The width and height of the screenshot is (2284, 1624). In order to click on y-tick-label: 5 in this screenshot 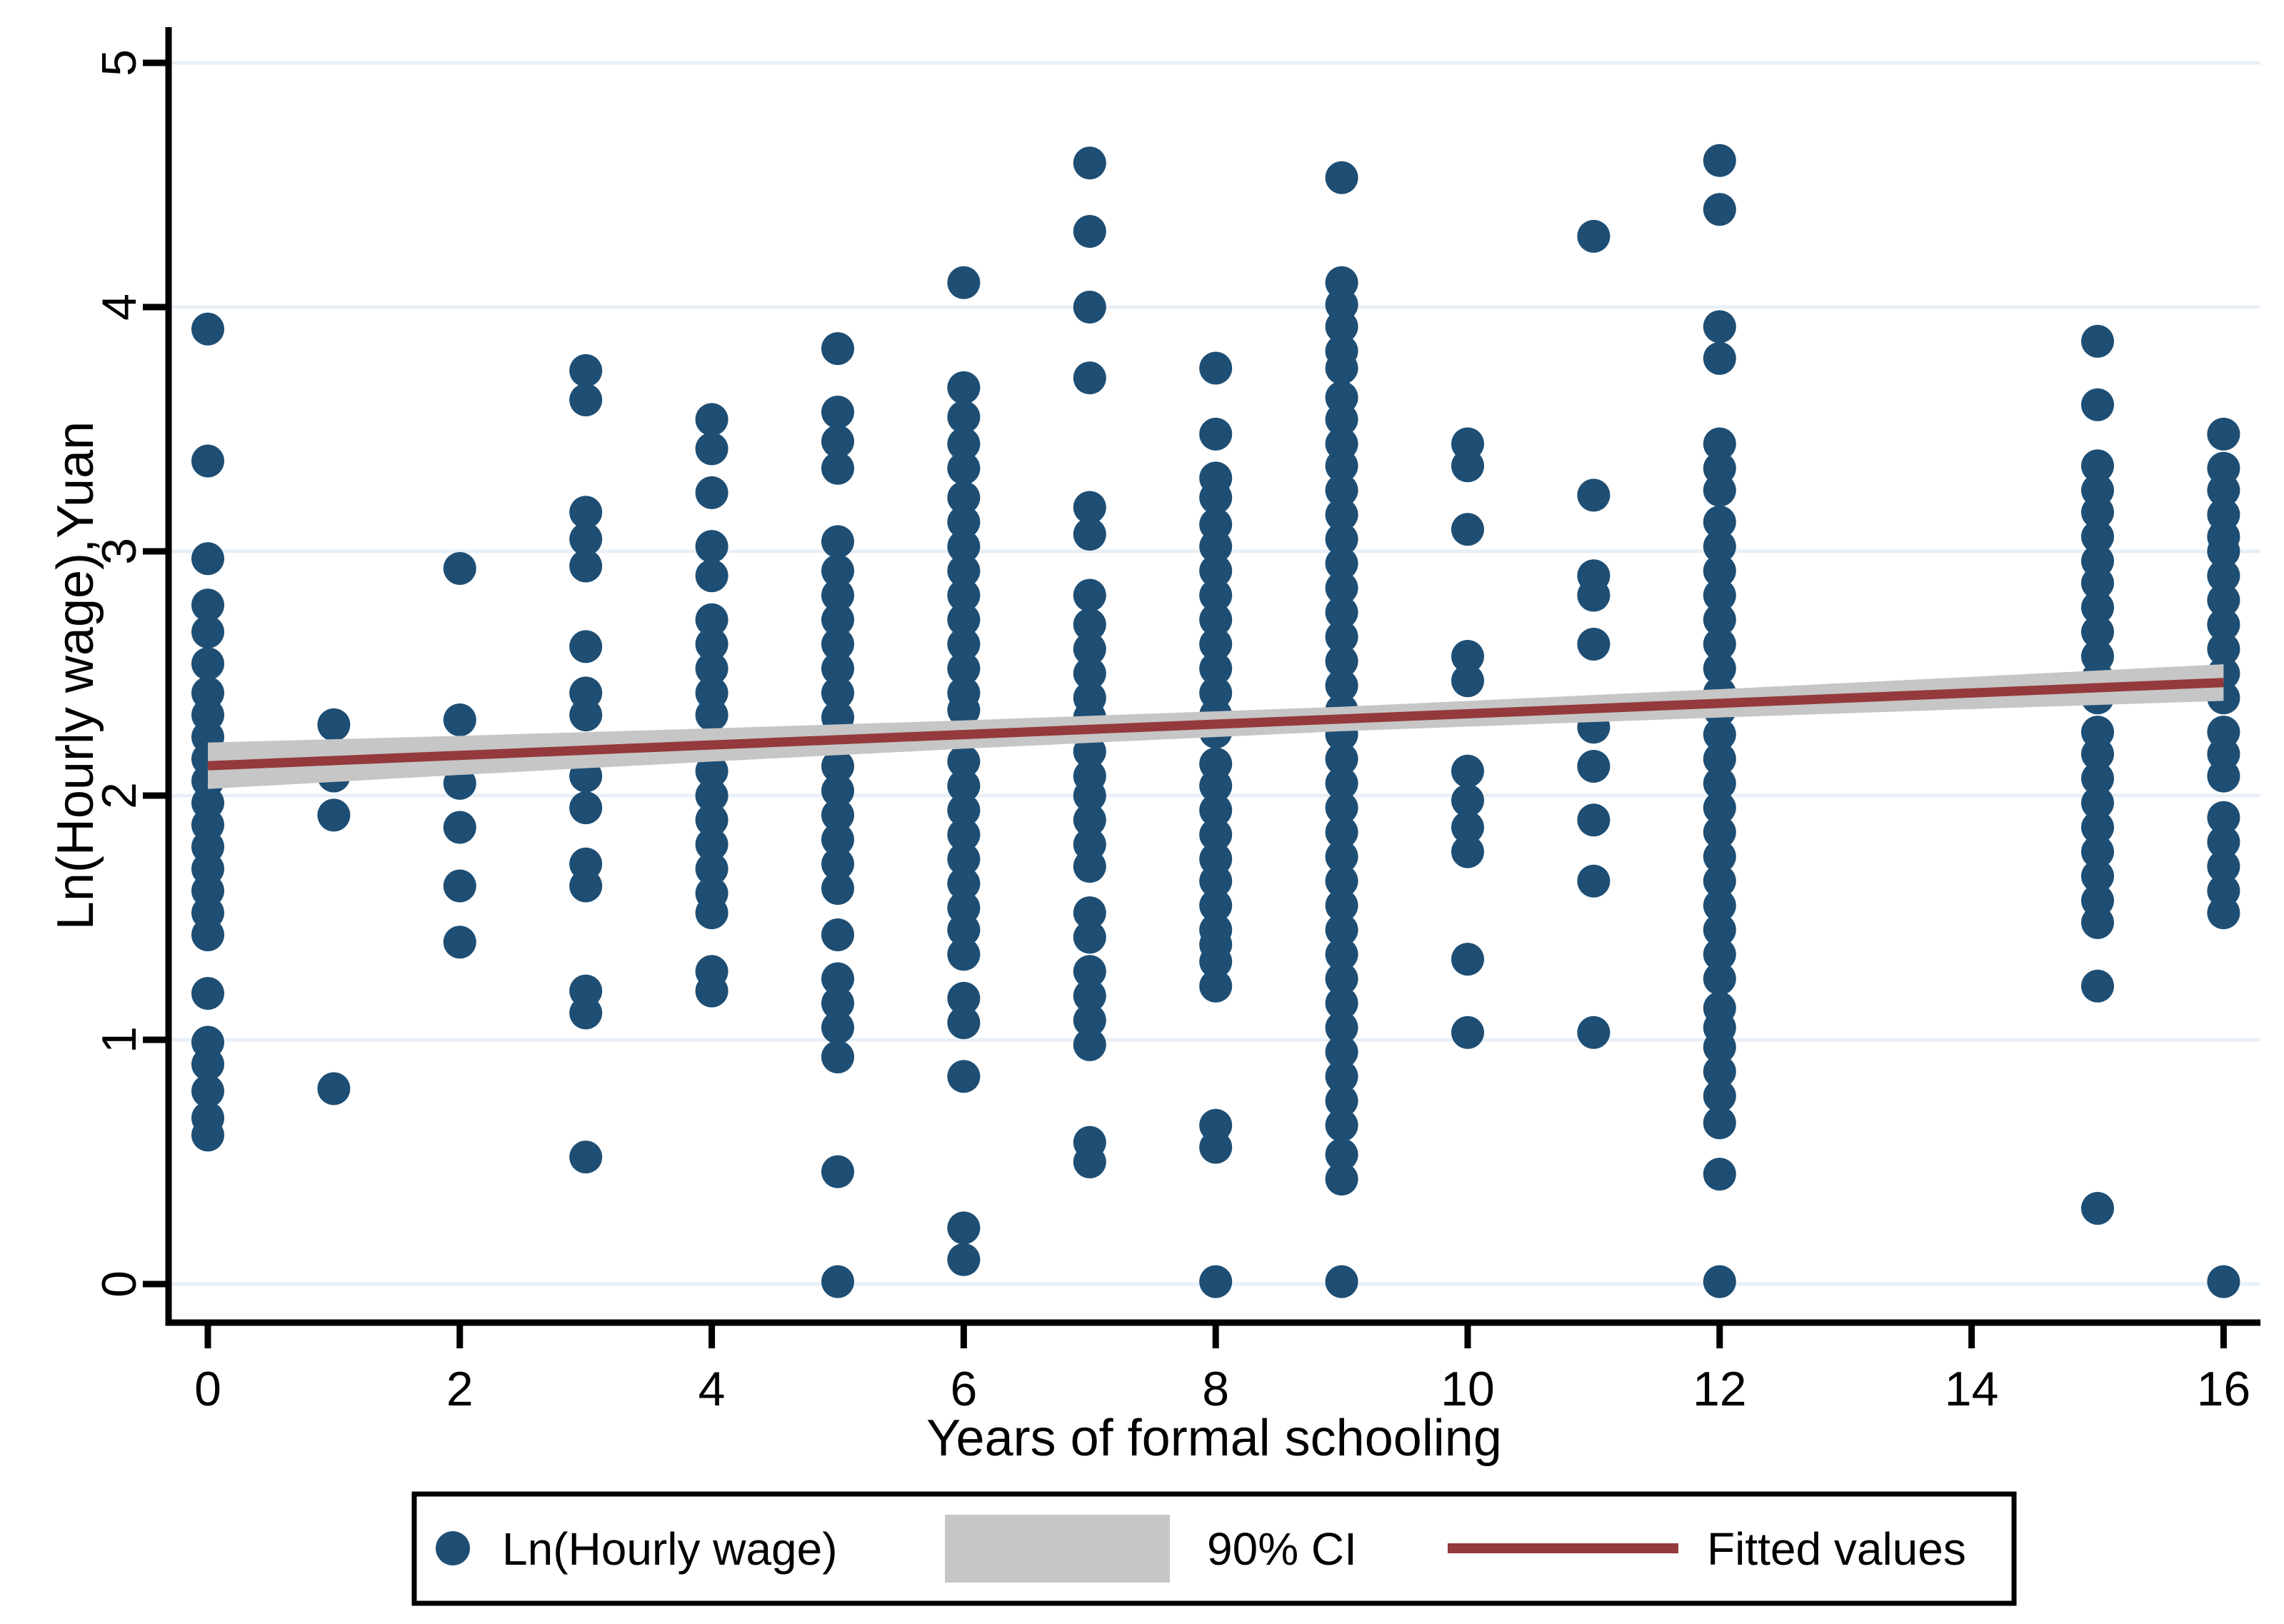, I will do `click(119, 62)`.